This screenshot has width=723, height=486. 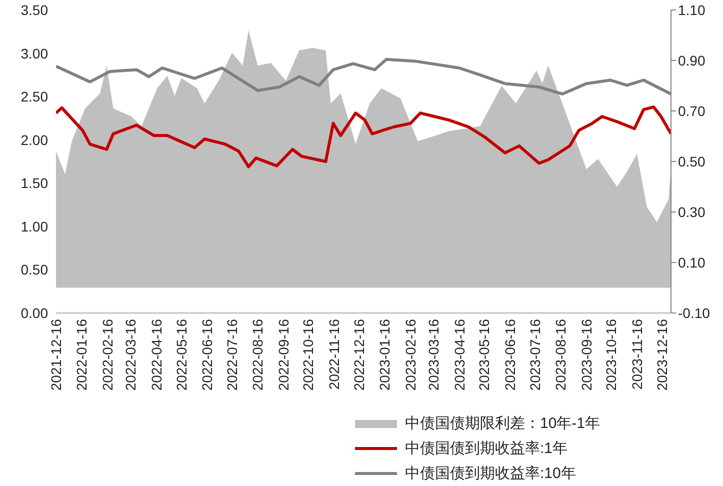 I want to click on x-tick-label: 2023-10-16, so click(x=611, y=354).